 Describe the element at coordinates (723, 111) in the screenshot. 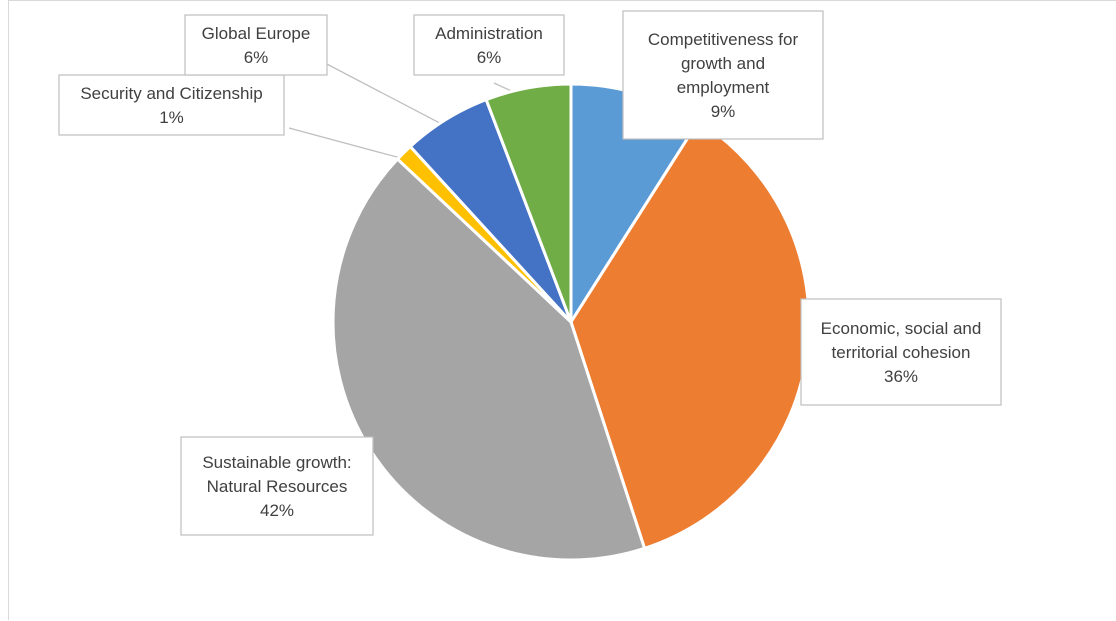

I see `data-label-percent: 9%` at that location.